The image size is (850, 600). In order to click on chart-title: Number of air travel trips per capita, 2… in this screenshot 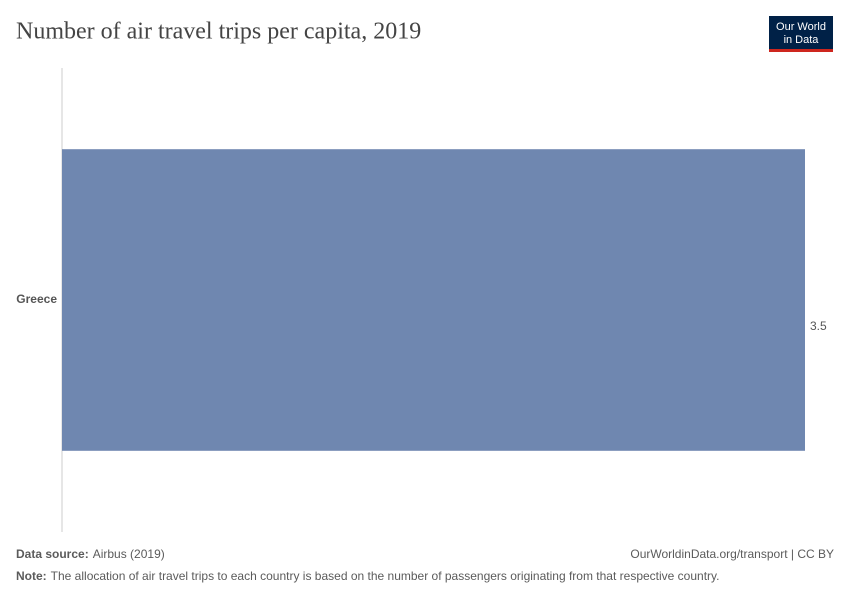, I will do `click(218, 32)`.